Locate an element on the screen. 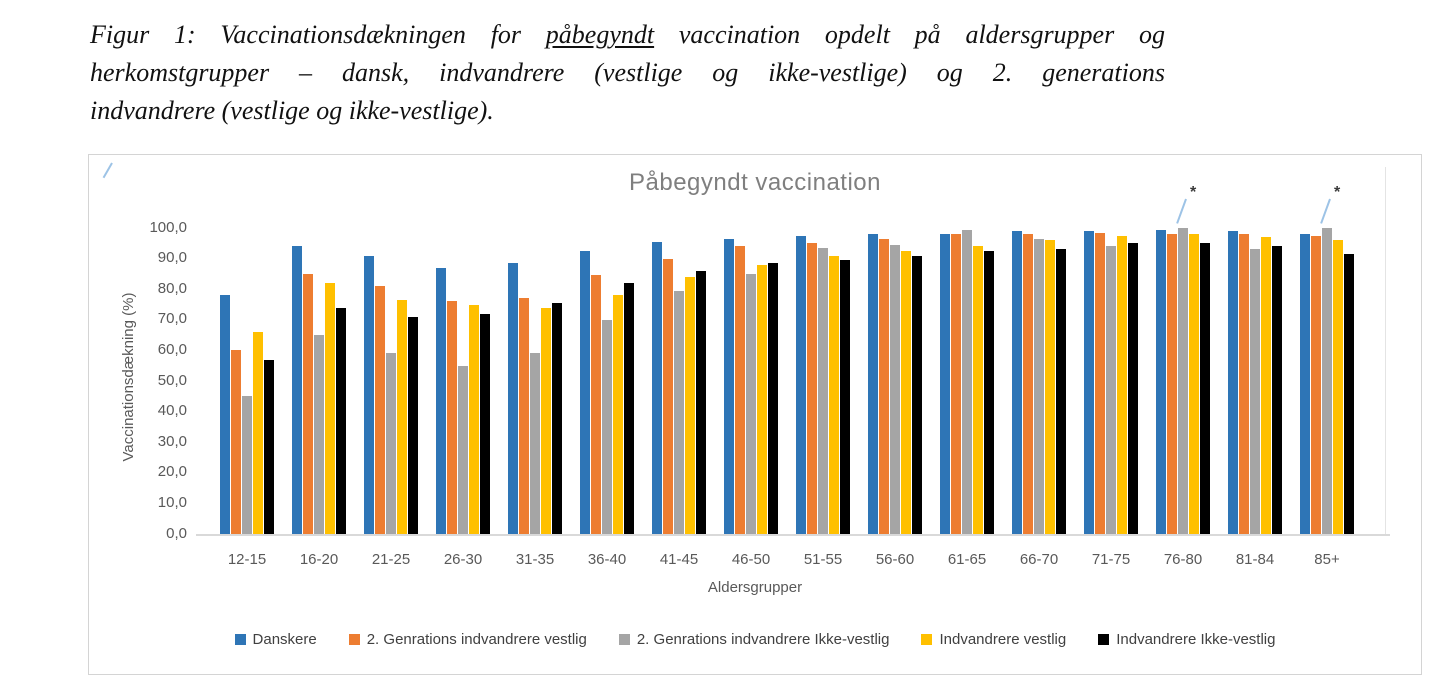 Image resolution: width=1440 pixels, height=699 pixels. x-axis-line is located at coordinates (793, 535).